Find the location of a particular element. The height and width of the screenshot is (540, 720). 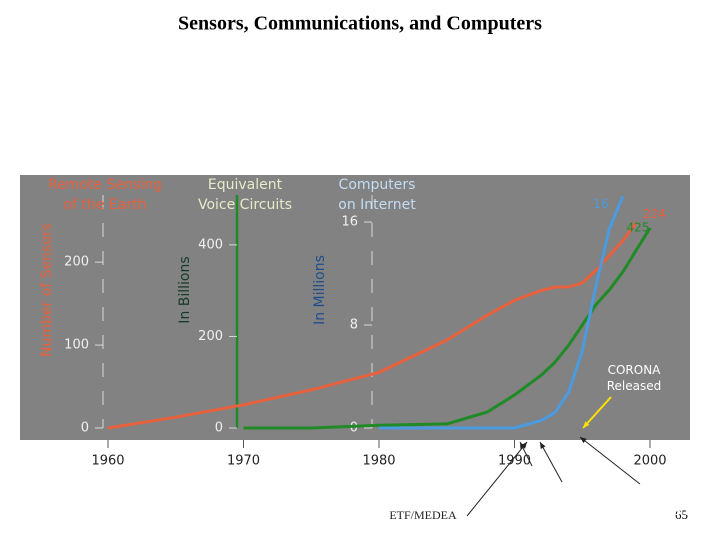

annotation: CORONA Released is located at coordinates (634, 378).